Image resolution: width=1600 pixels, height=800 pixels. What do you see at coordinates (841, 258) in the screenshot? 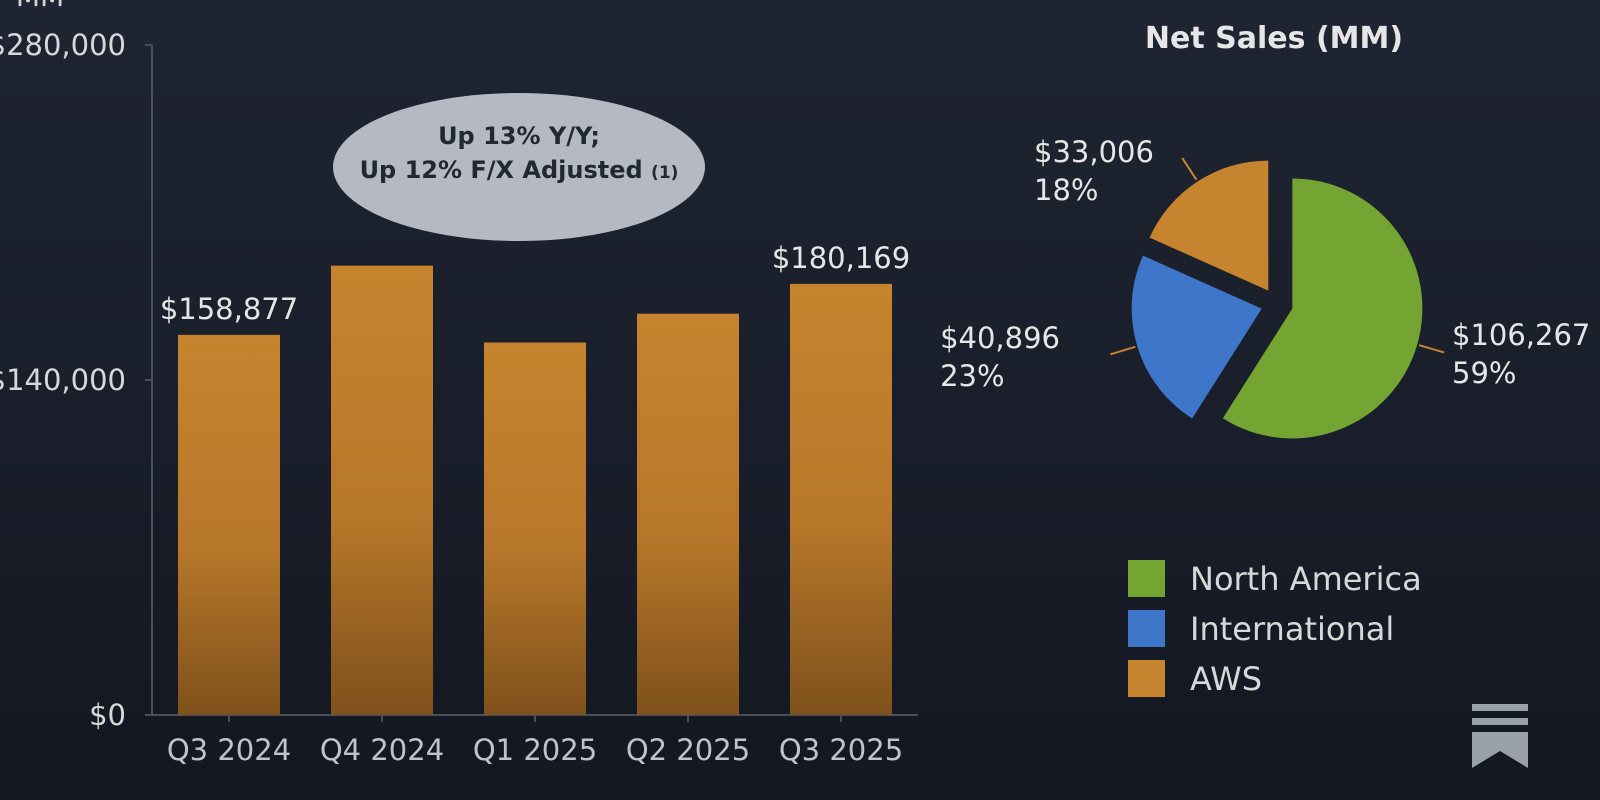
I see `bar-data-label: $180,169` at bounding box center [841, 258].